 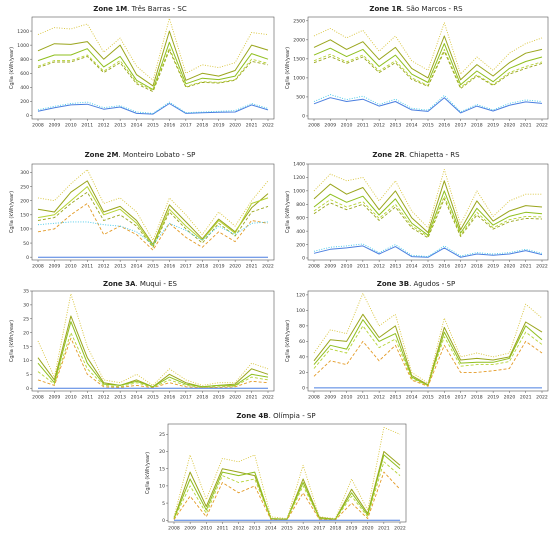 I want to click on y-tick-label: 35, so click(x=26, y=292).